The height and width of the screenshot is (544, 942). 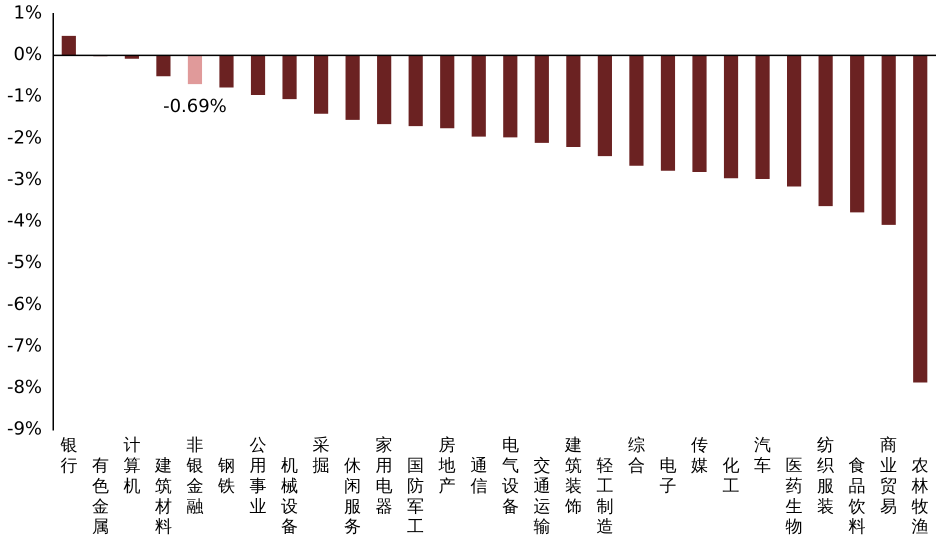 What do you see at coordinates (194, 476) in the screenshot?
I see `x-tick-label: 非银金融` at bounding box center [194, 476].